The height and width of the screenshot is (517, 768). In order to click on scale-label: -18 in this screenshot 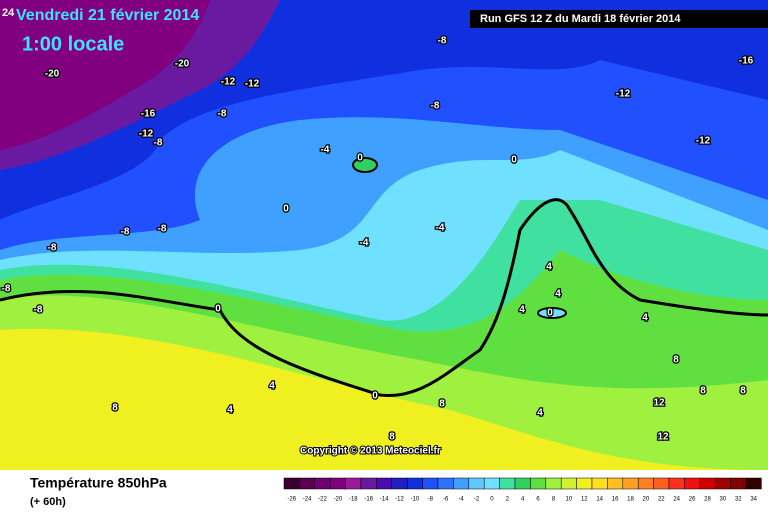, I will do `click(353, 500)`.